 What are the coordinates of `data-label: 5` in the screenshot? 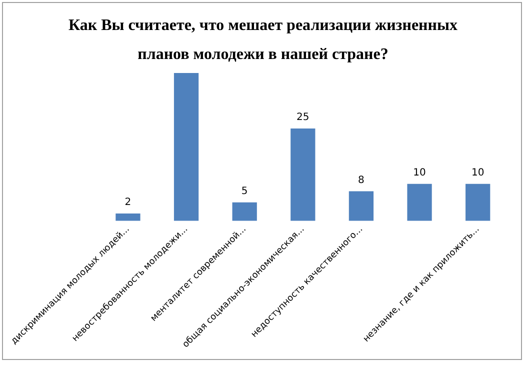 It's located at (244, 191).